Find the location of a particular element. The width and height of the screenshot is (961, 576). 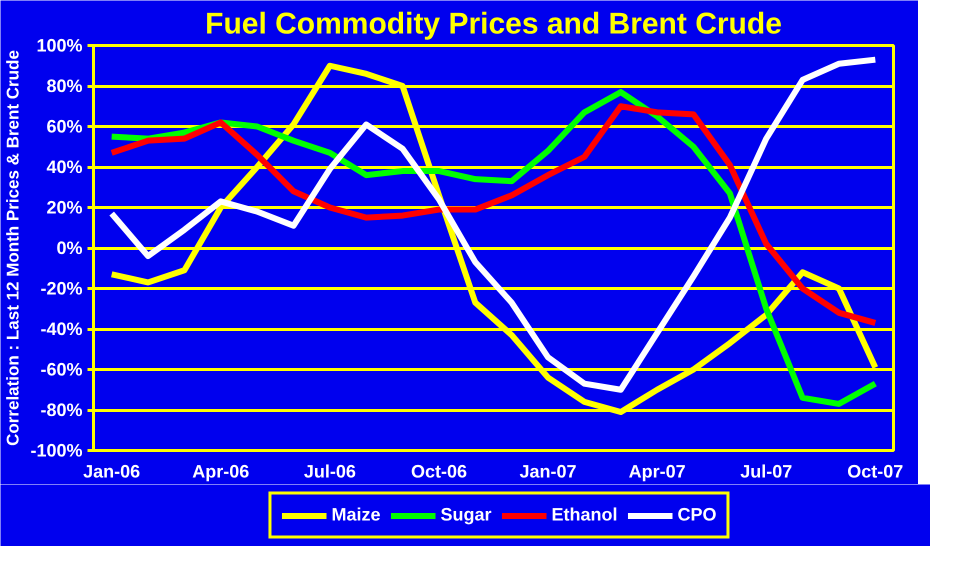

x-tick-label: Apr-06 is located at coordinates (221, 472).